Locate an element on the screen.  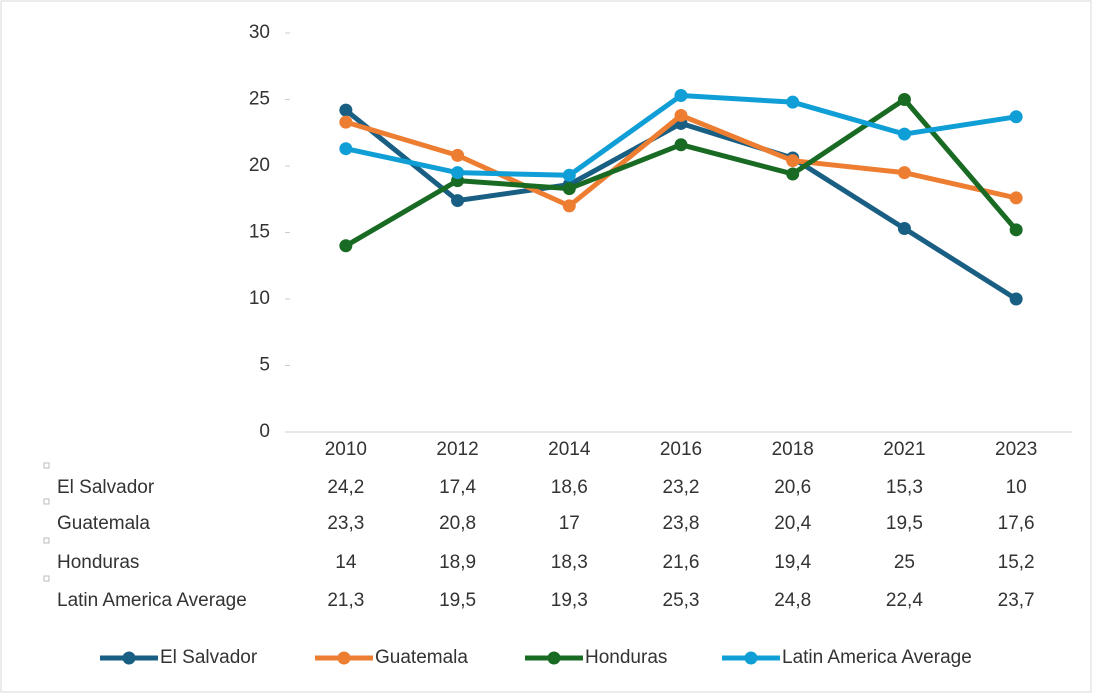
legend-label: Honduras is located at coordinates (626, 657).